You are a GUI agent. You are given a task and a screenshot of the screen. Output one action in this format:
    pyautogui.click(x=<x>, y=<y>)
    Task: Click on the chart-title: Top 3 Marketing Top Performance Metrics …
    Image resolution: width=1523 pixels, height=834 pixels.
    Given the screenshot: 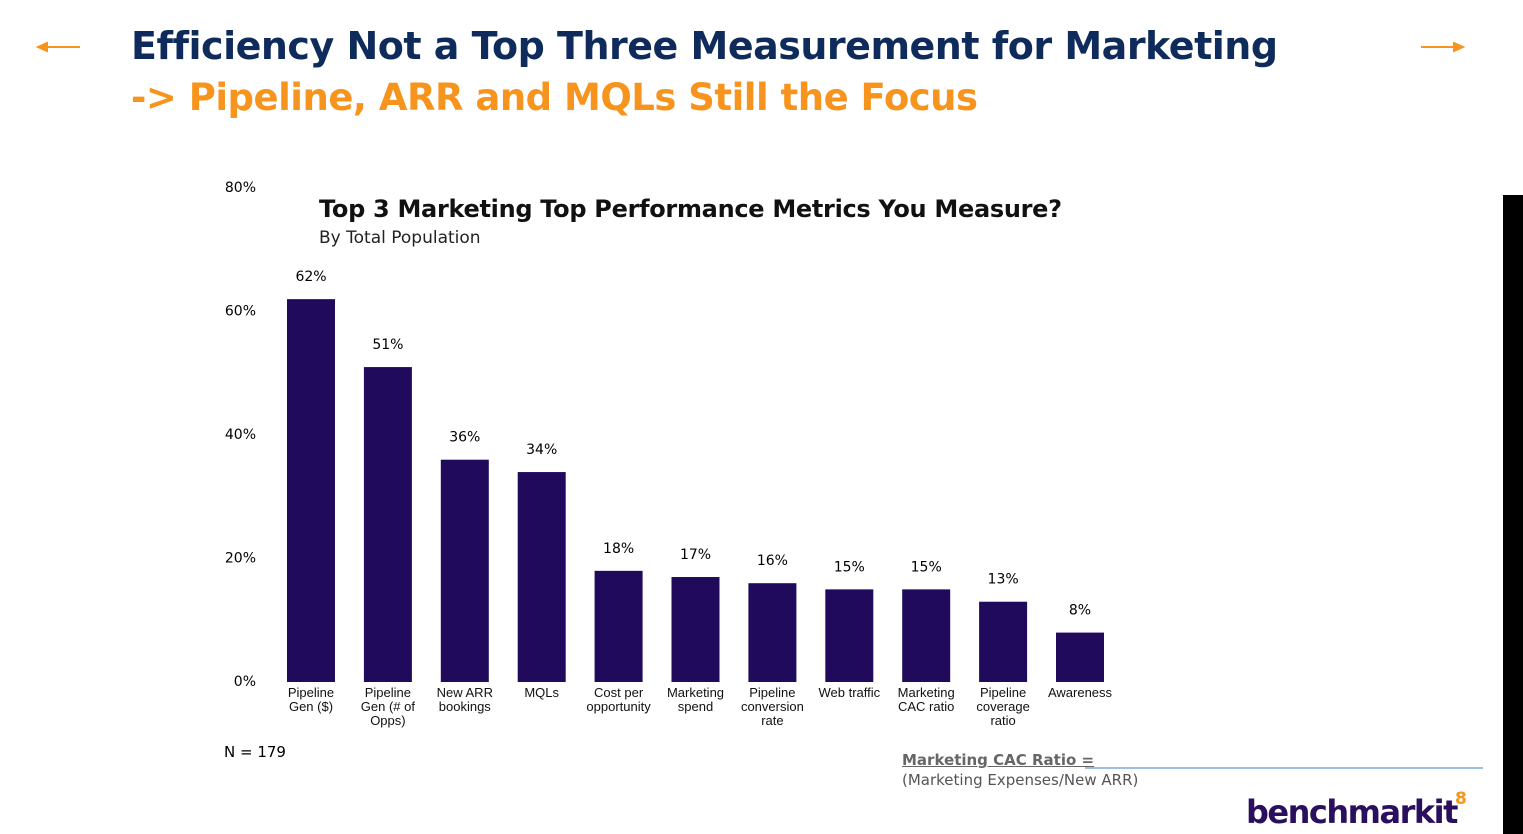 What is the action you would take?
    pyautogui.click(x=690, y=209)
    